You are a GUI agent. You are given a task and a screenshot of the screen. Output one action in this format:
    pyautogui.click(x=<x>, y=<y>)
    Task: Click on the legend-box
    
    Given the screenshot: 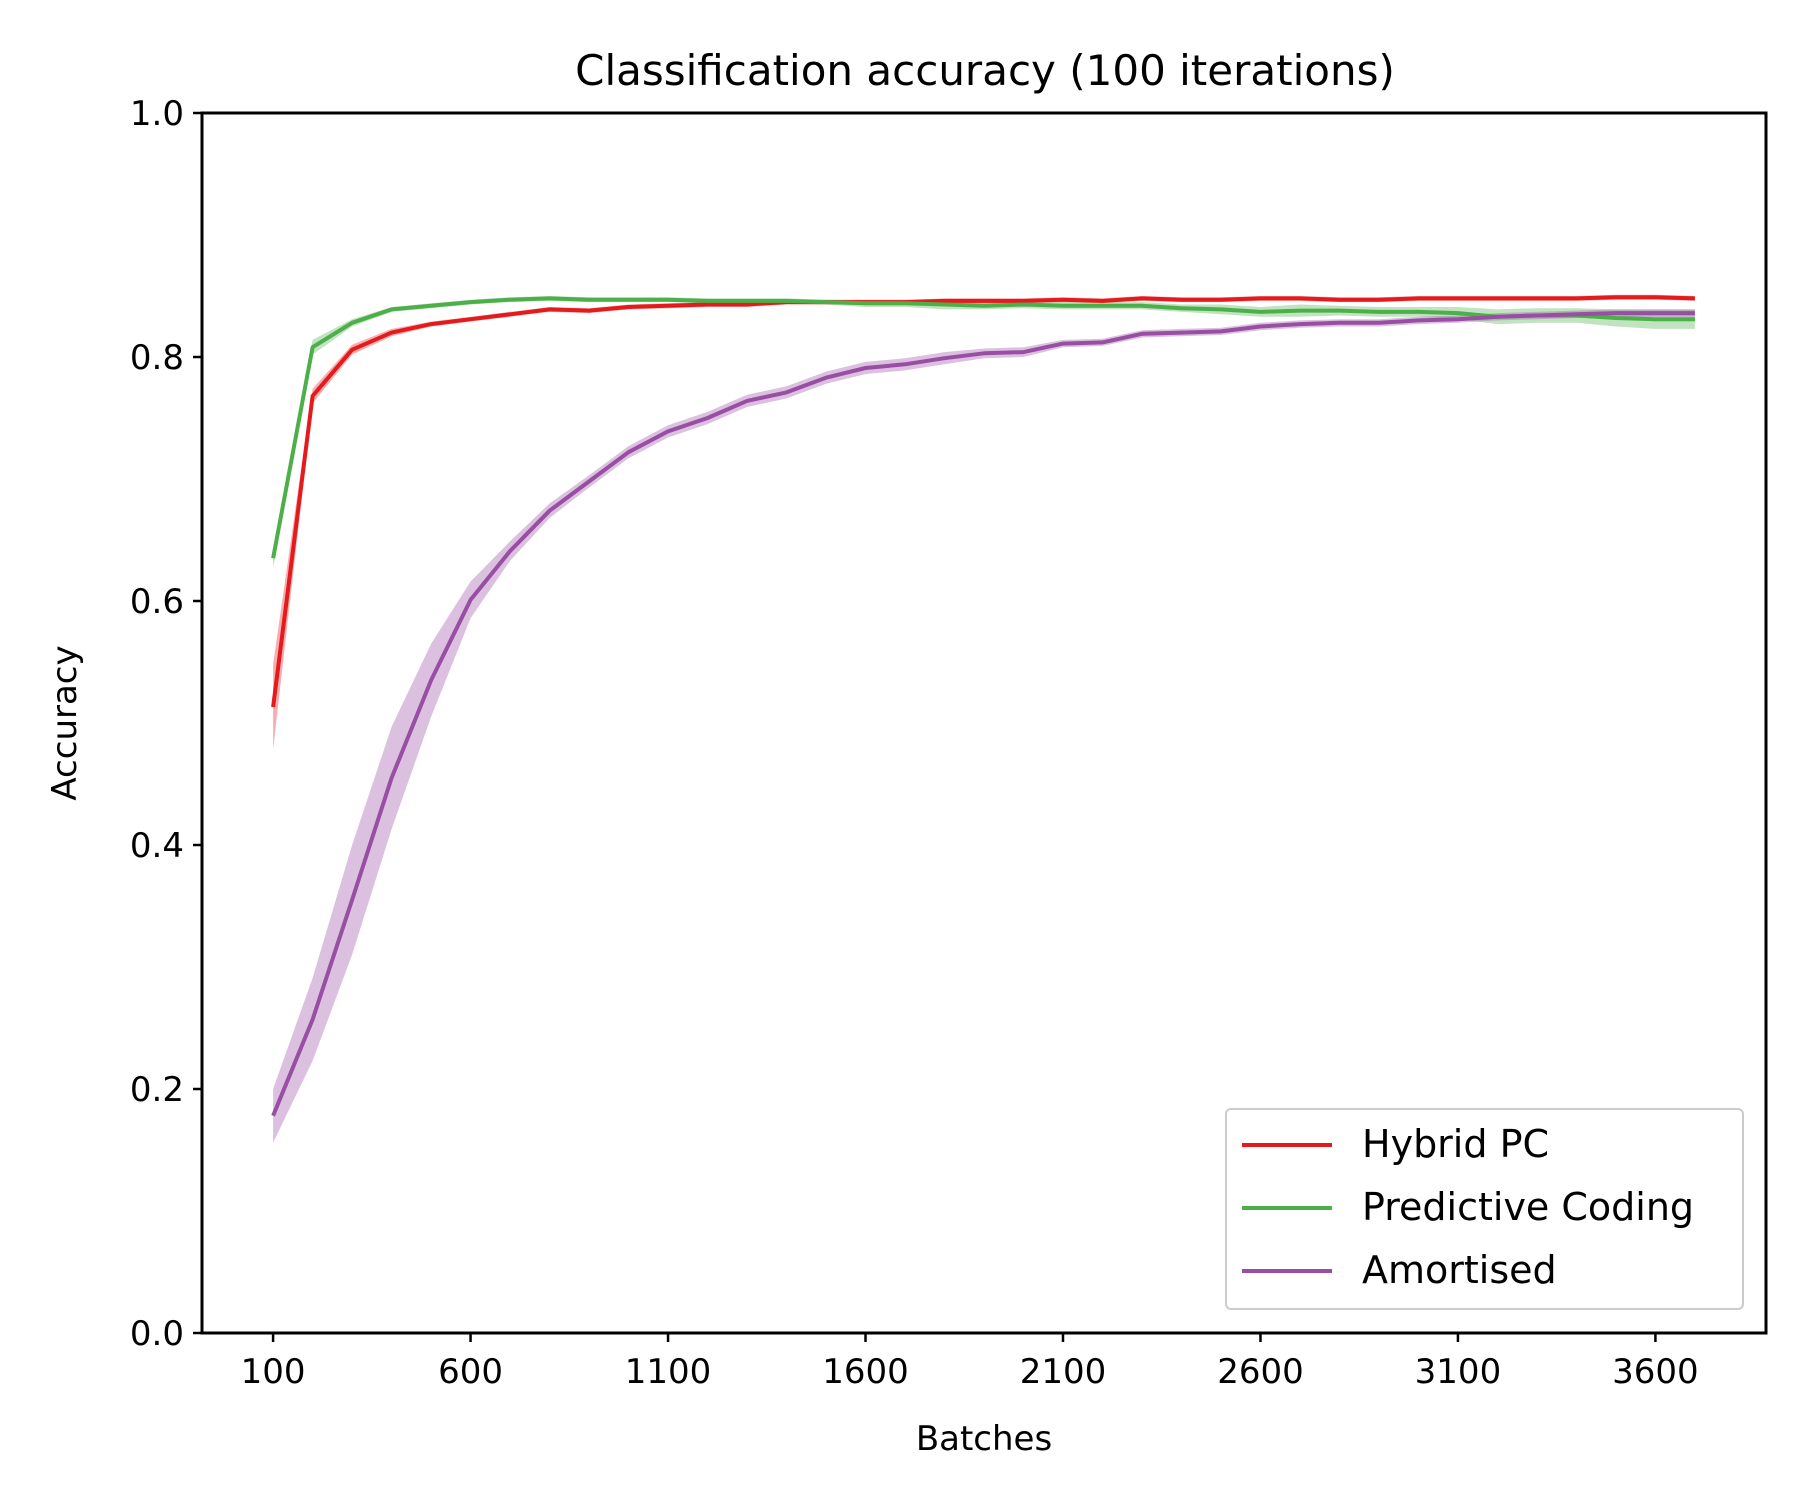 What is the action you would take?
    pyautogui.click(x=1484, y=1209)
    